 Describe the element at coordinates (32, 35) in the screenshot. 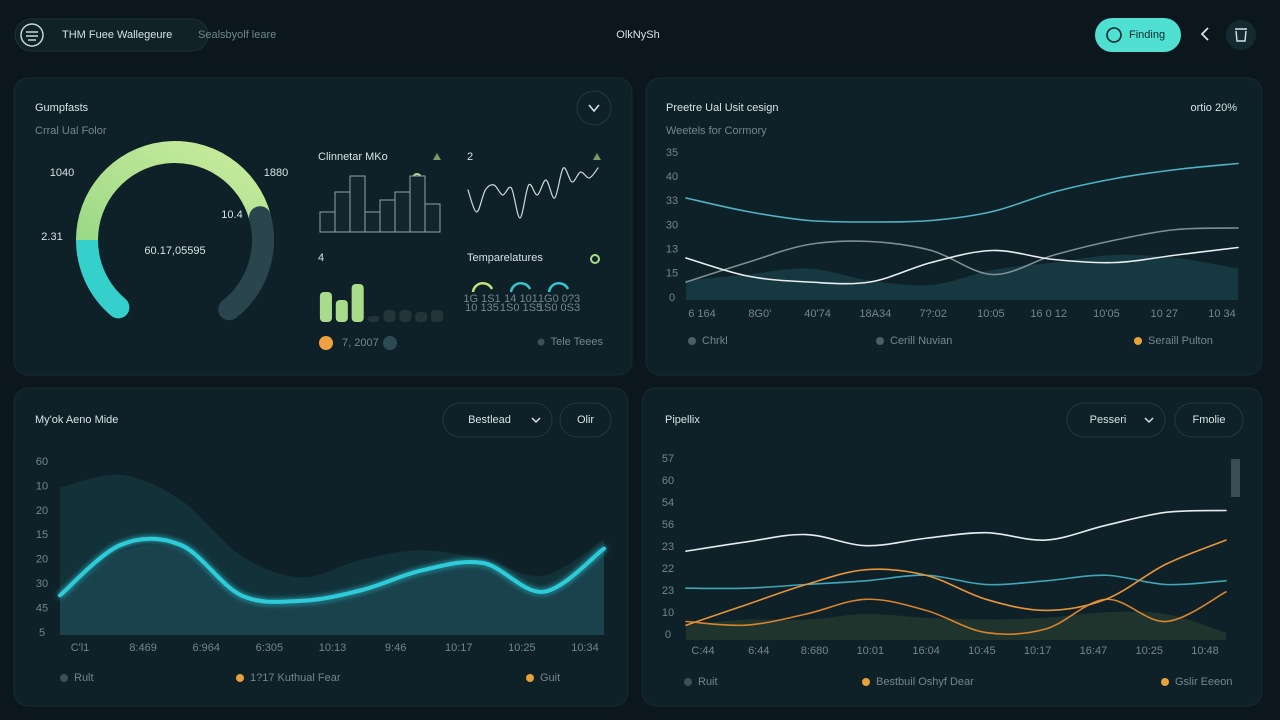

I see `brand-icon` at that location.